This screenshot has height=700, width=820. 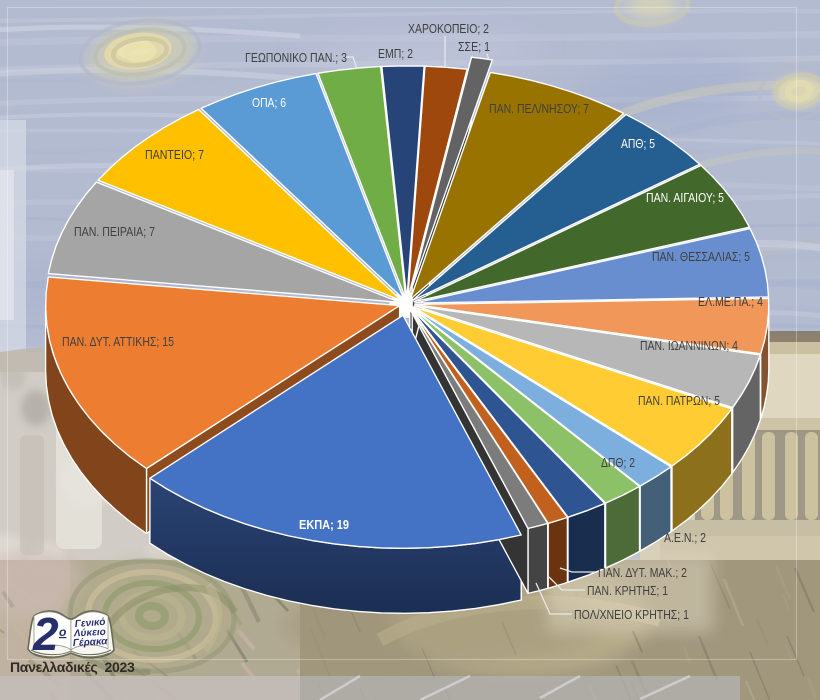 I want to click on svg-text: ΠΑΝ. ΚΡΗΤΗΣ; 1, so click(x=627, y=591).